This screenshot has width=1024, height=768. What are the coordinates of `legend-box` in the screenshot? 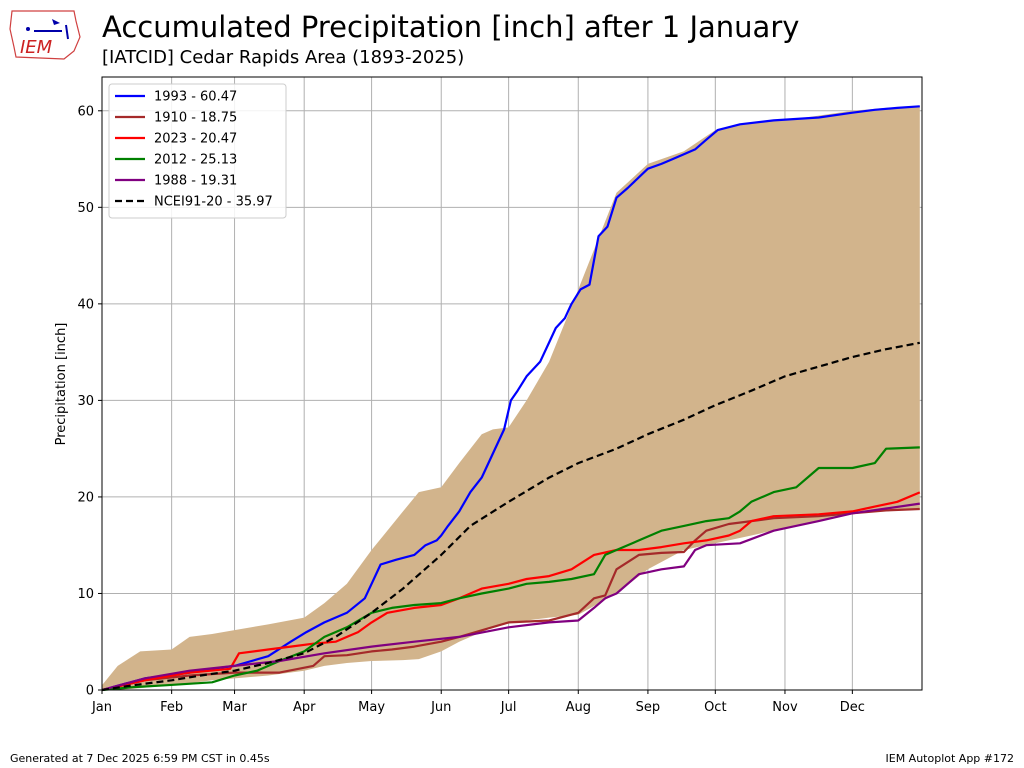 It's located at (197, 151).